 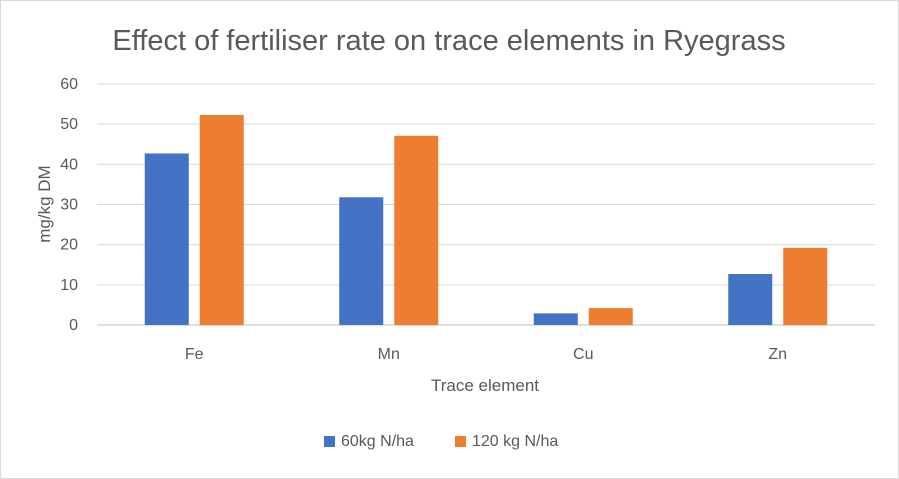 I want to click on y-tick-labels: 0 10 20 30 40 50 60, so click(x=69, y=205).